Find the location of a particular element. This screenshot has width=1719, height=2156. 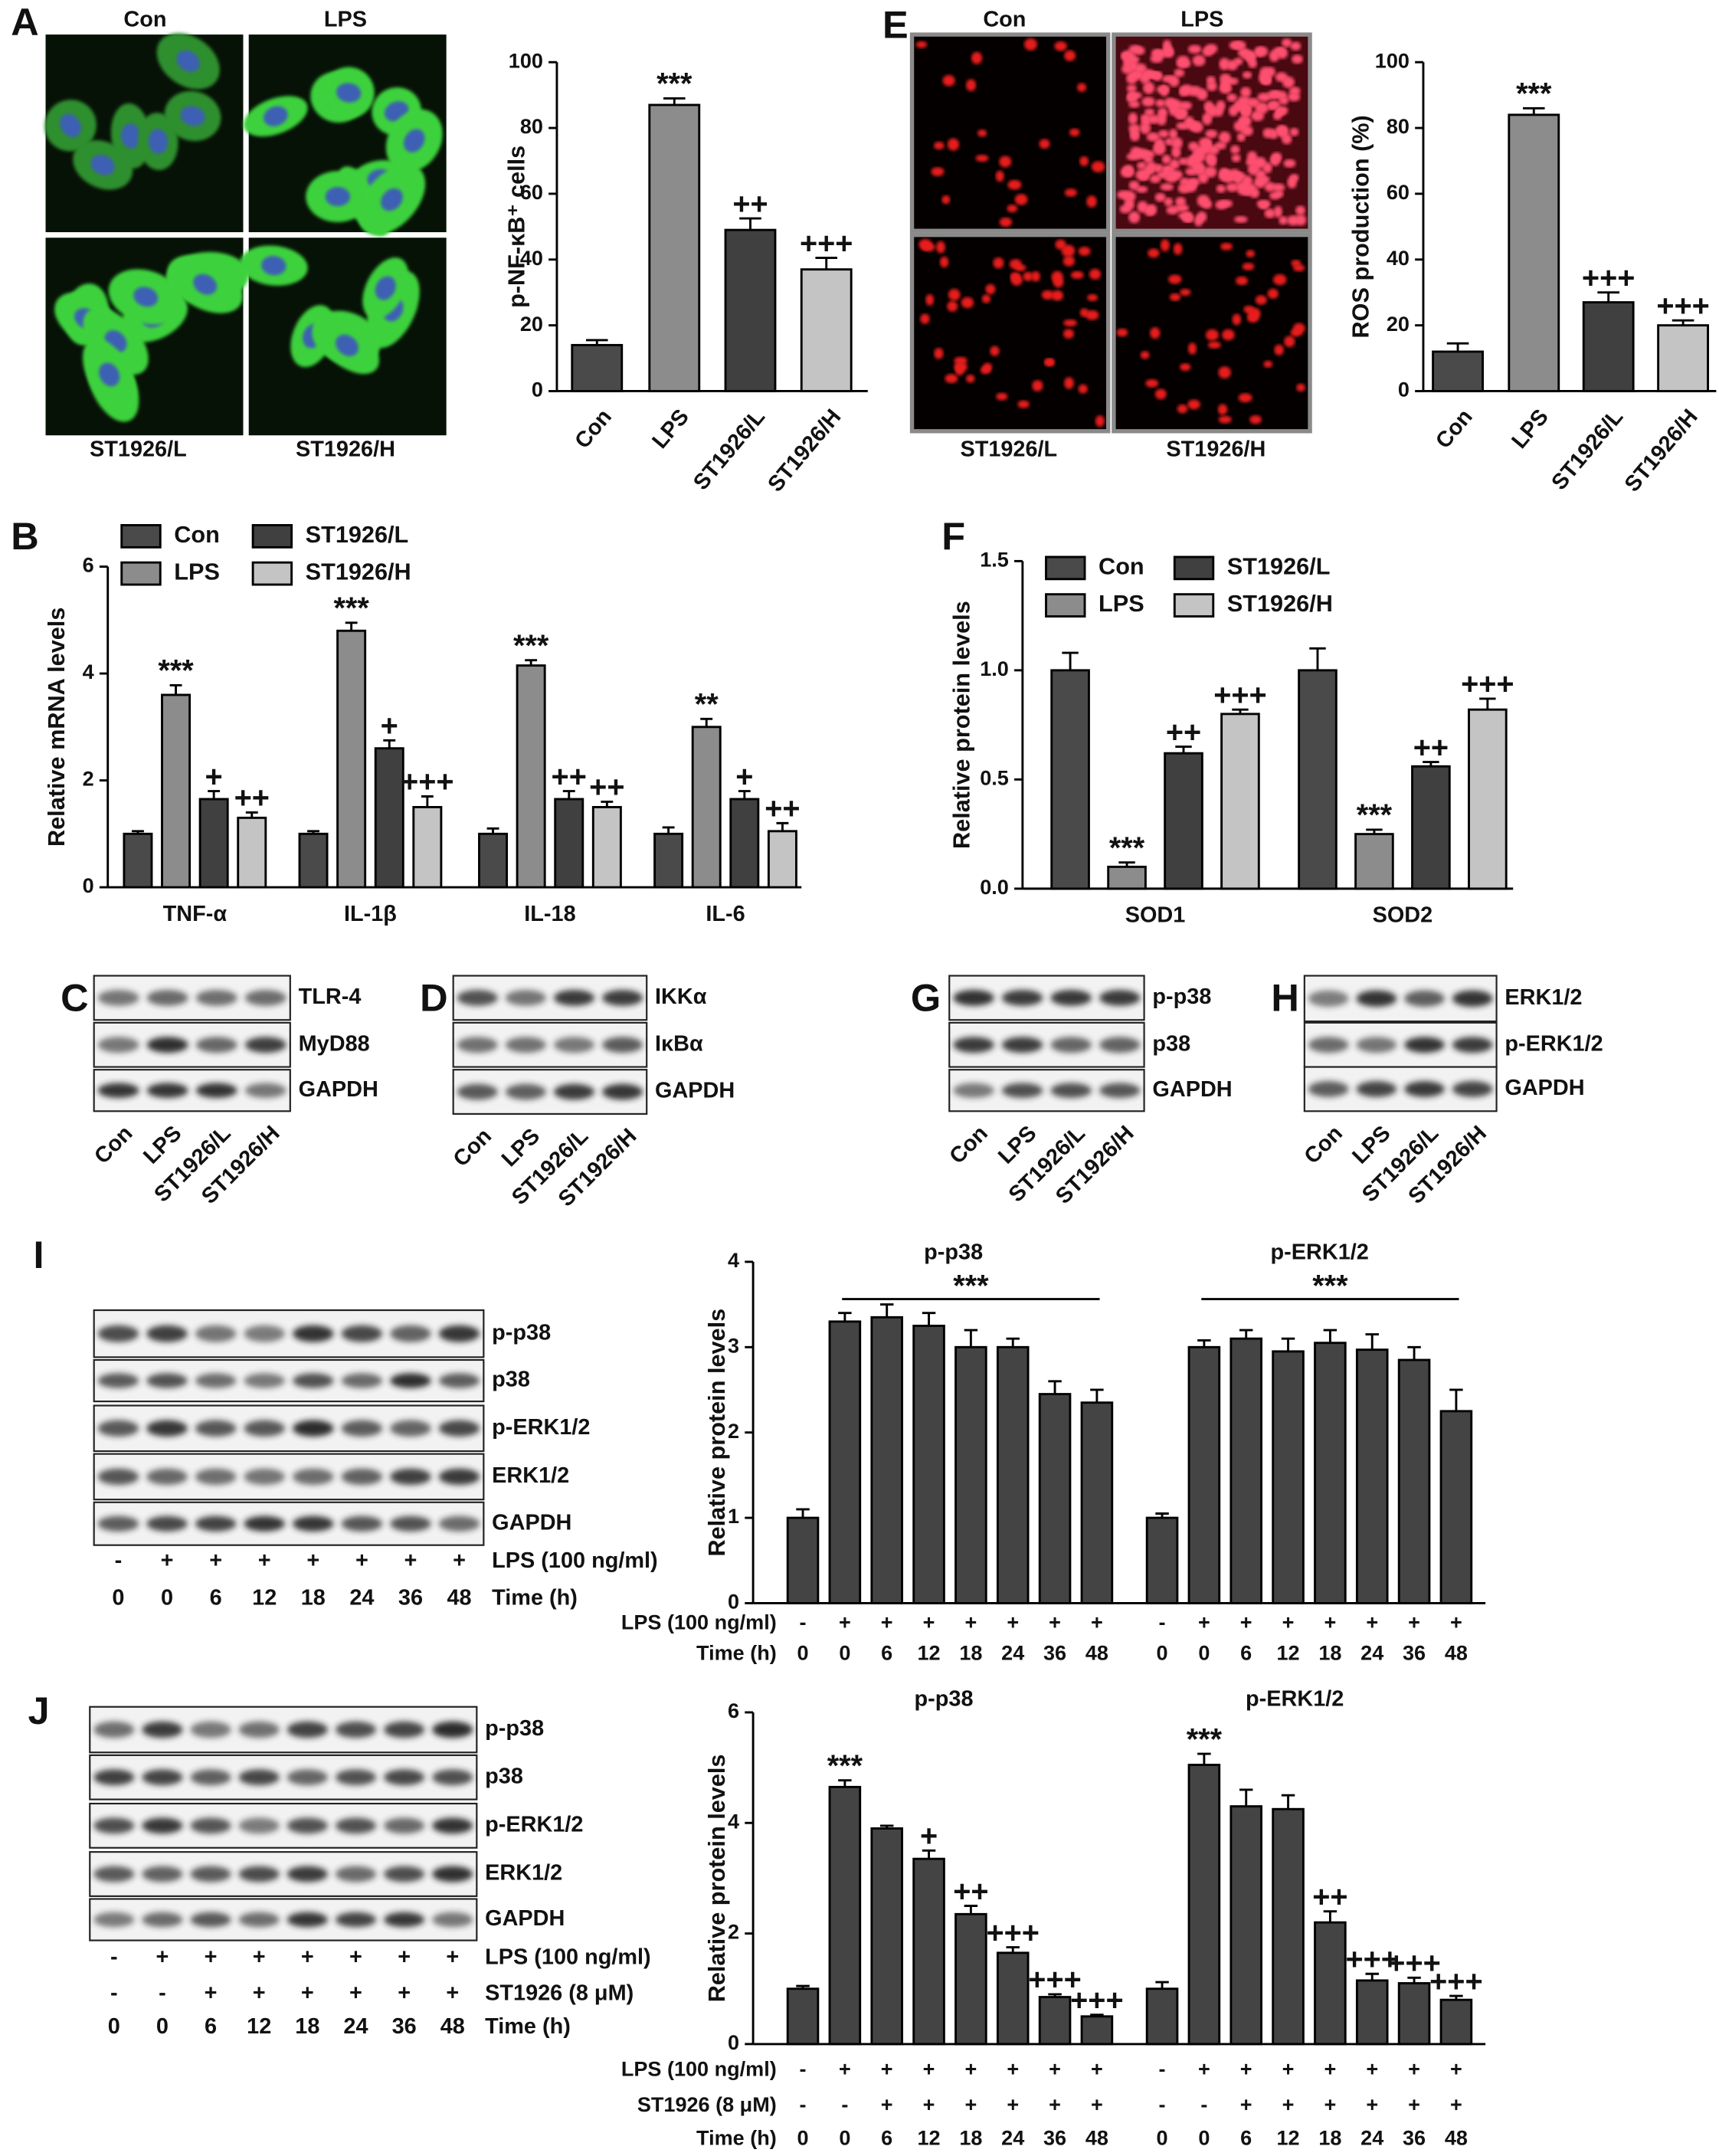

x-tick-label: Con is located at coordinates (593, 429).